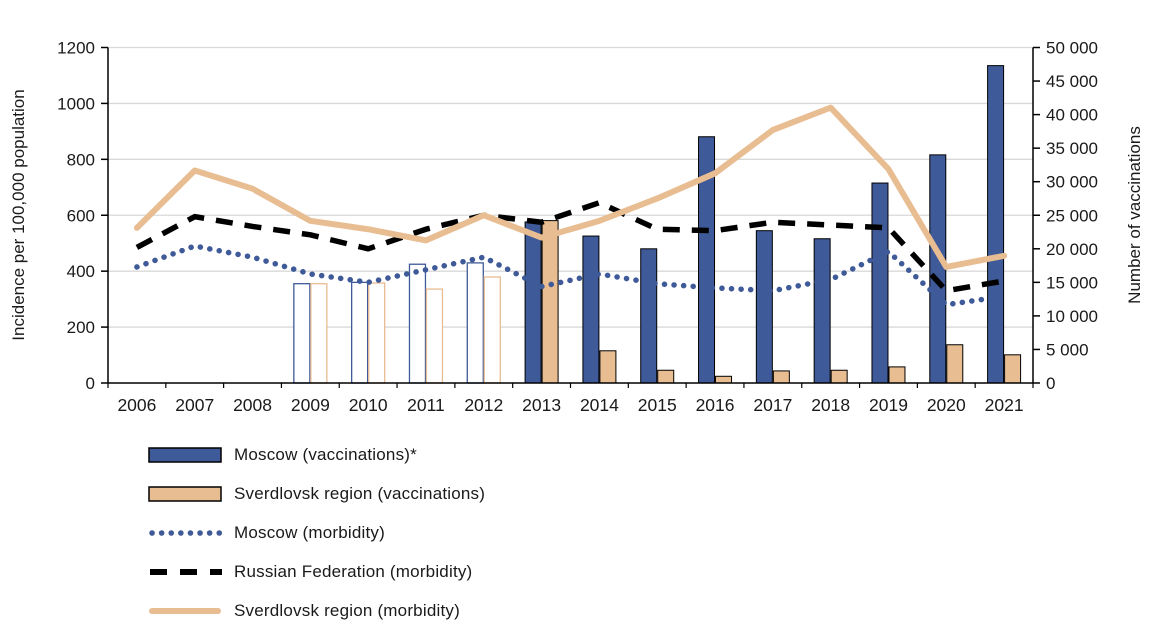  I want to click on left-tick-label: 200, so click(81, 327).